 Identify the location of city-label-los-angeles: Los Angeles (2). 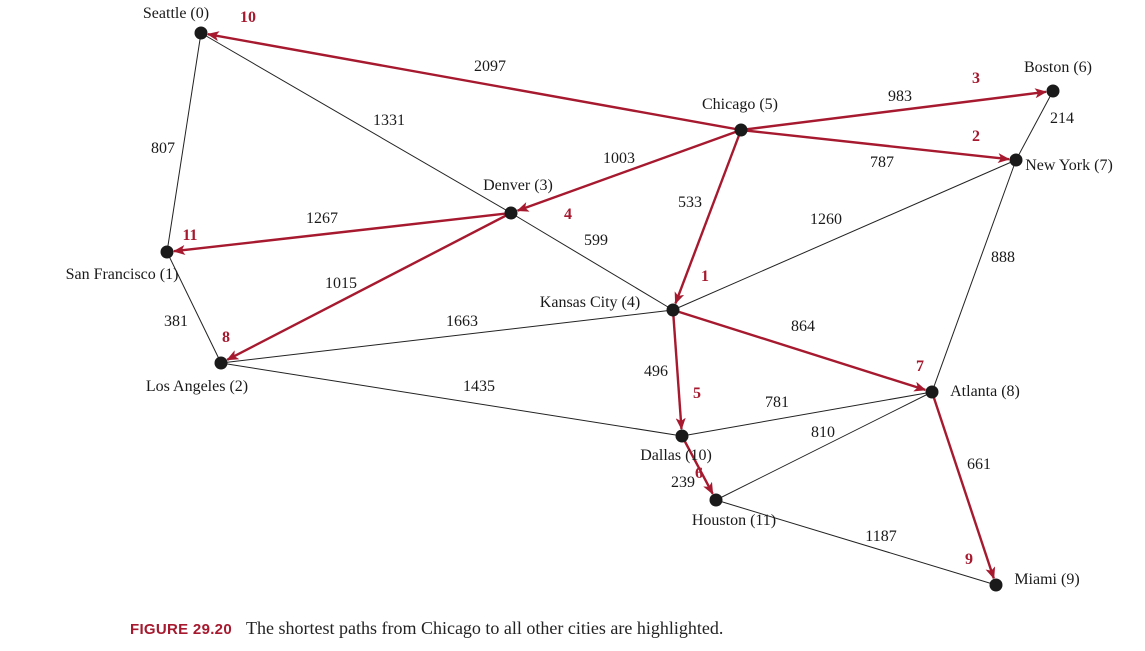
(197, 386).